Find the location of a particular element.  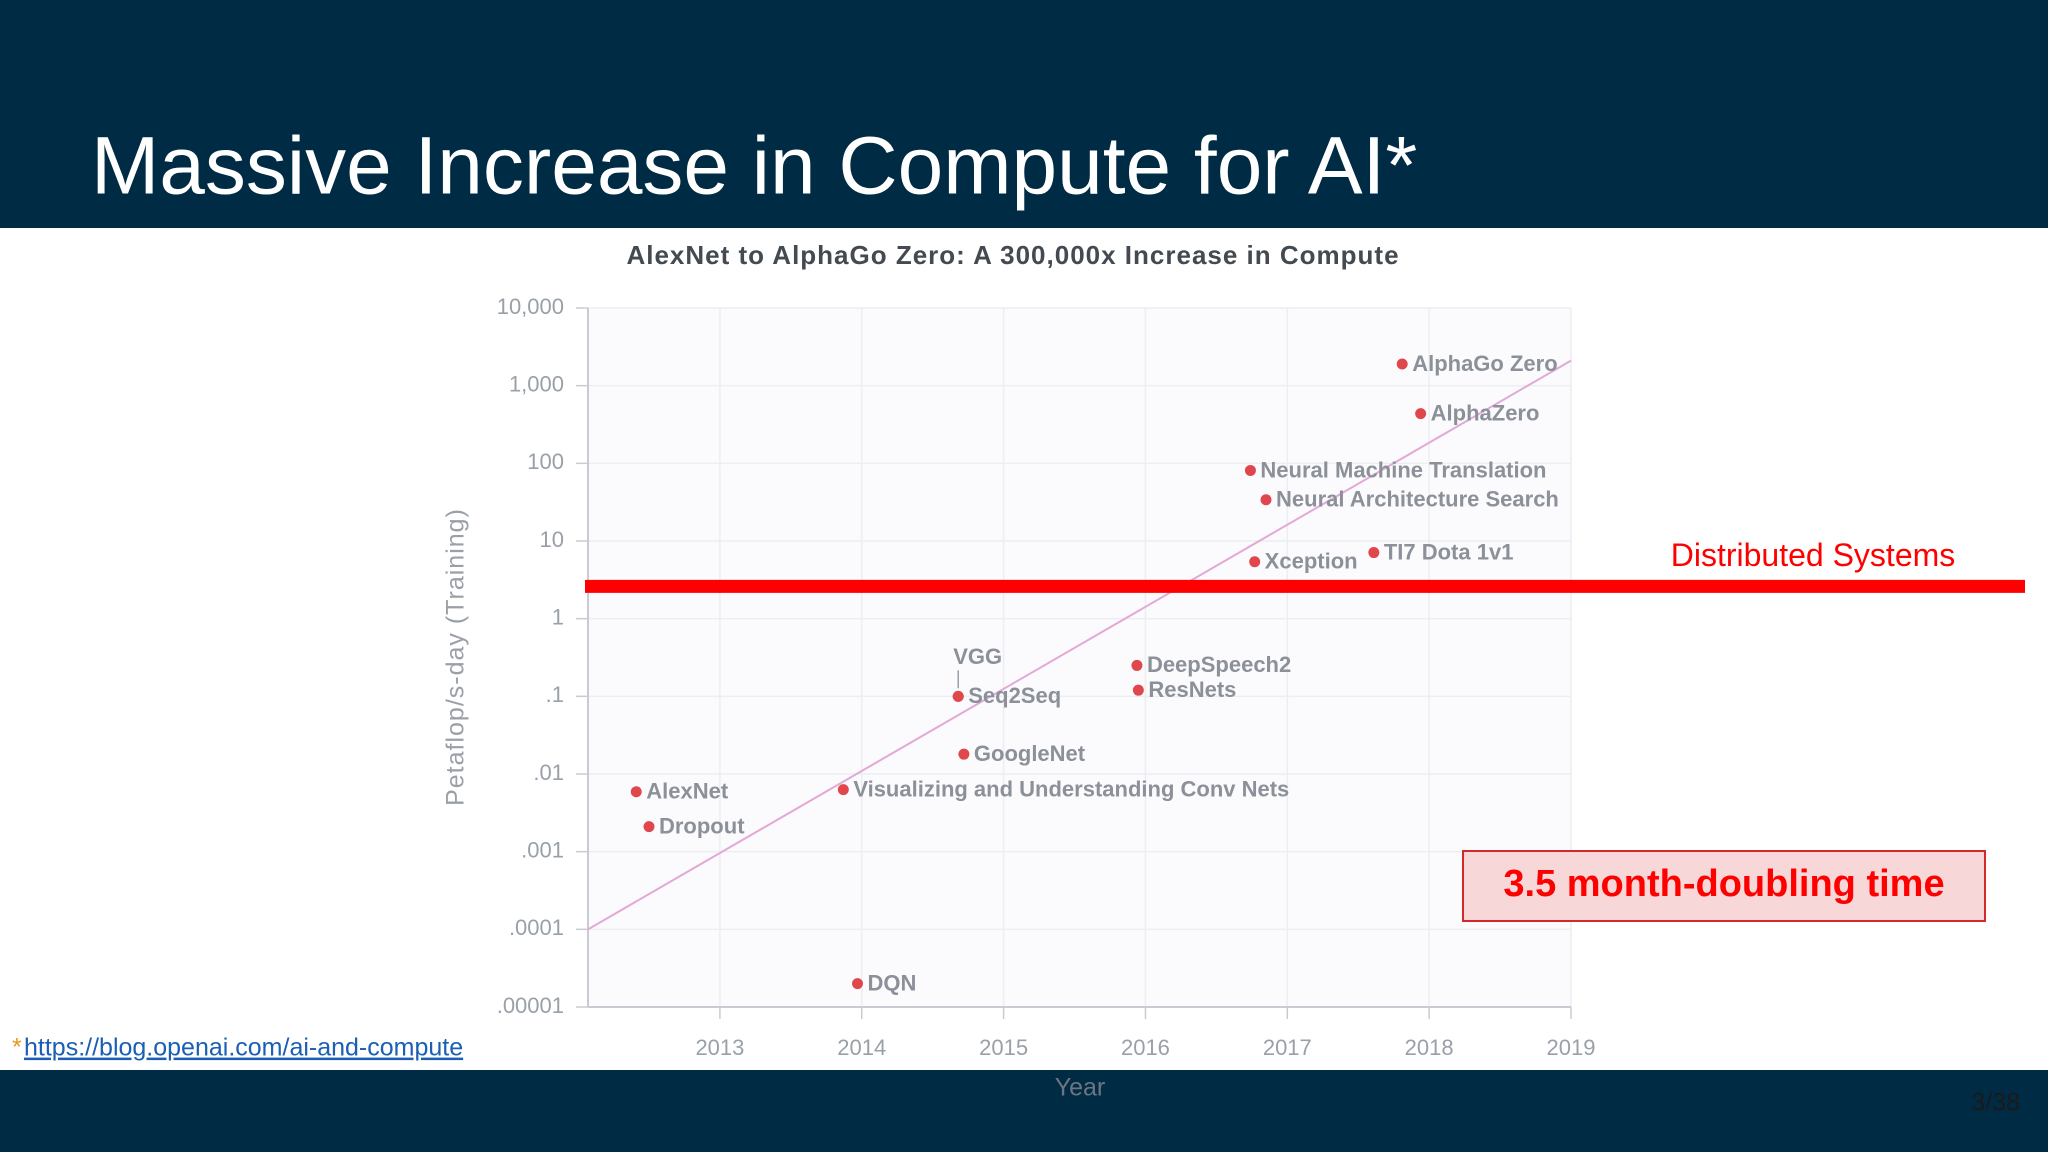

point-label: TI7 Dota 1v1 is located at coordinates (1449, 551).